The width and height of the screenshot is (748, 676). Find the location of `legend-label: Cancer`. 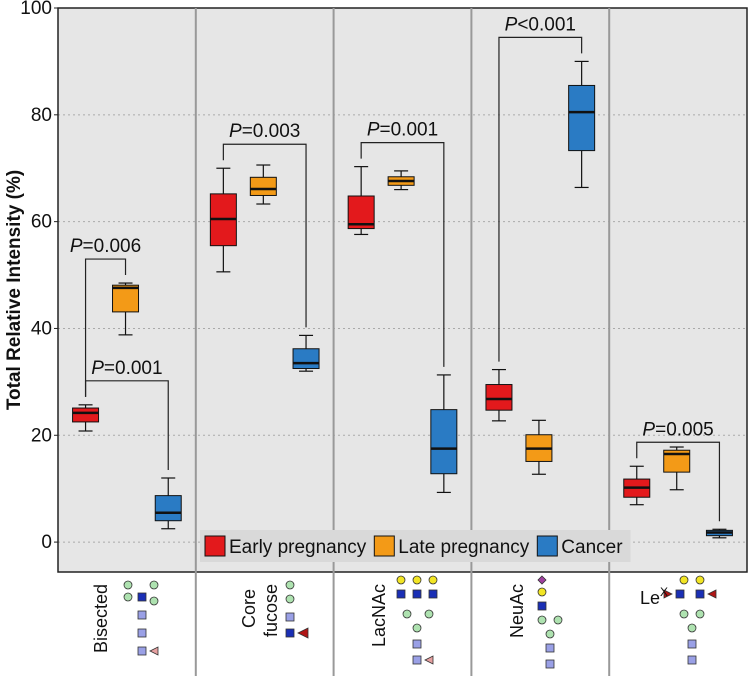

legend-label: Cancer is located at coordinates (592, 547).